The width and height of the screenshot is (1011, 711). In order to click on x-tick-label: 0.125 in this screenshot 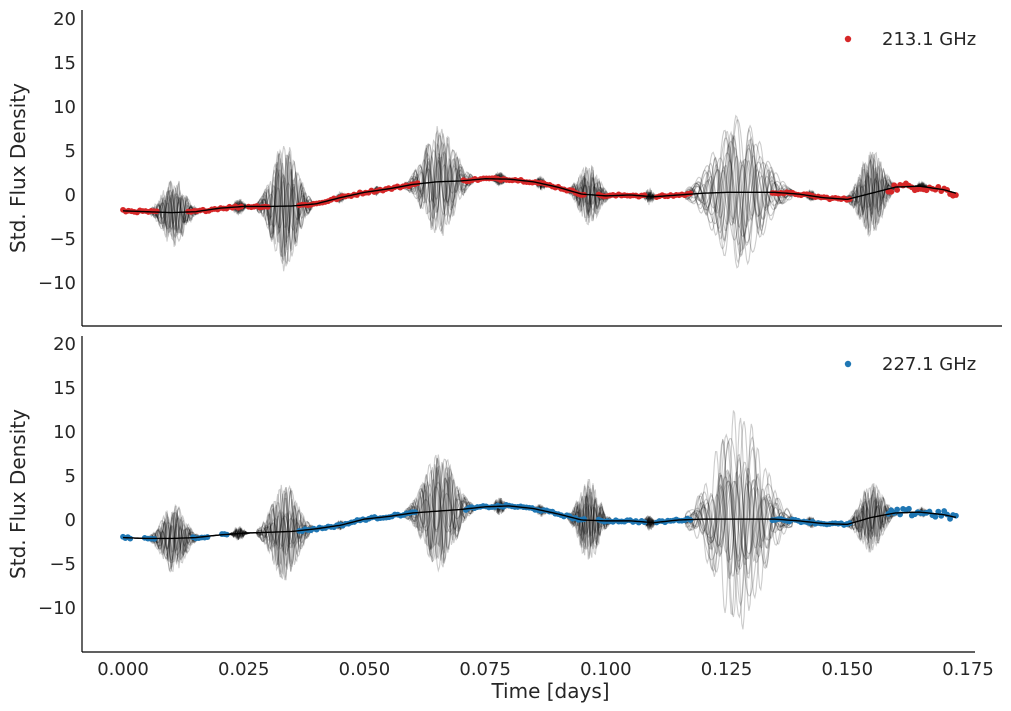, I will do `click(727, 669)`.